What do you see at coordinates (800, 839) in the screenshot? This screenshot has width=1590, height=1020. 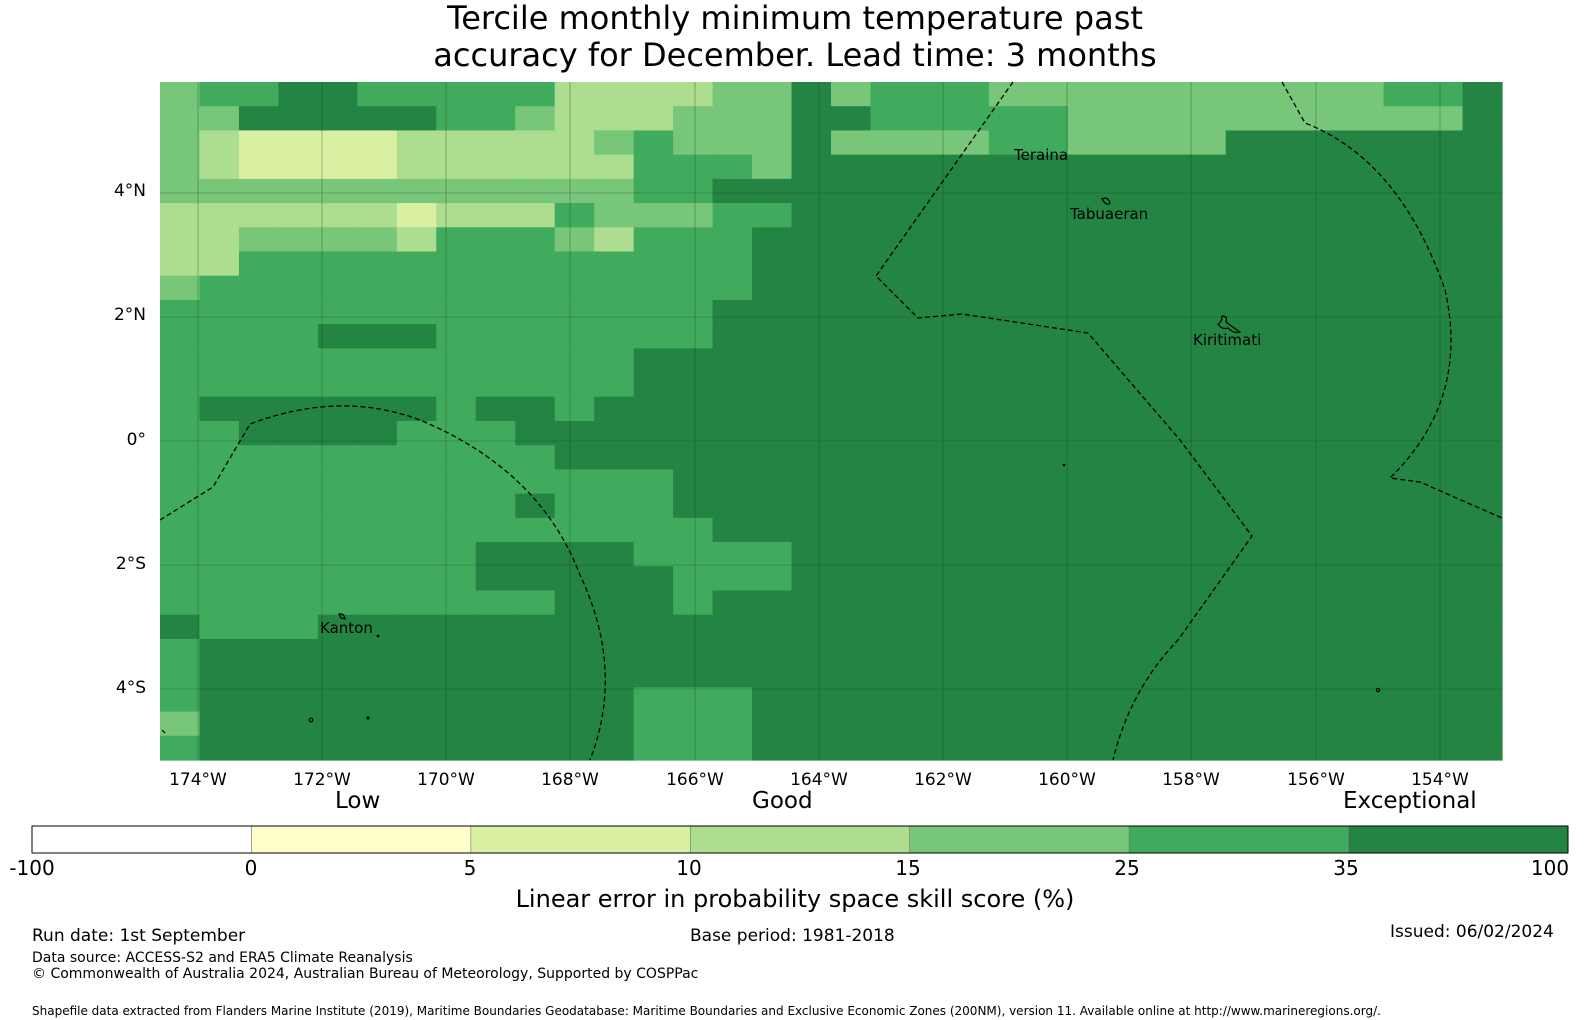 I see `colorbar` at bounding box center [800, 839].